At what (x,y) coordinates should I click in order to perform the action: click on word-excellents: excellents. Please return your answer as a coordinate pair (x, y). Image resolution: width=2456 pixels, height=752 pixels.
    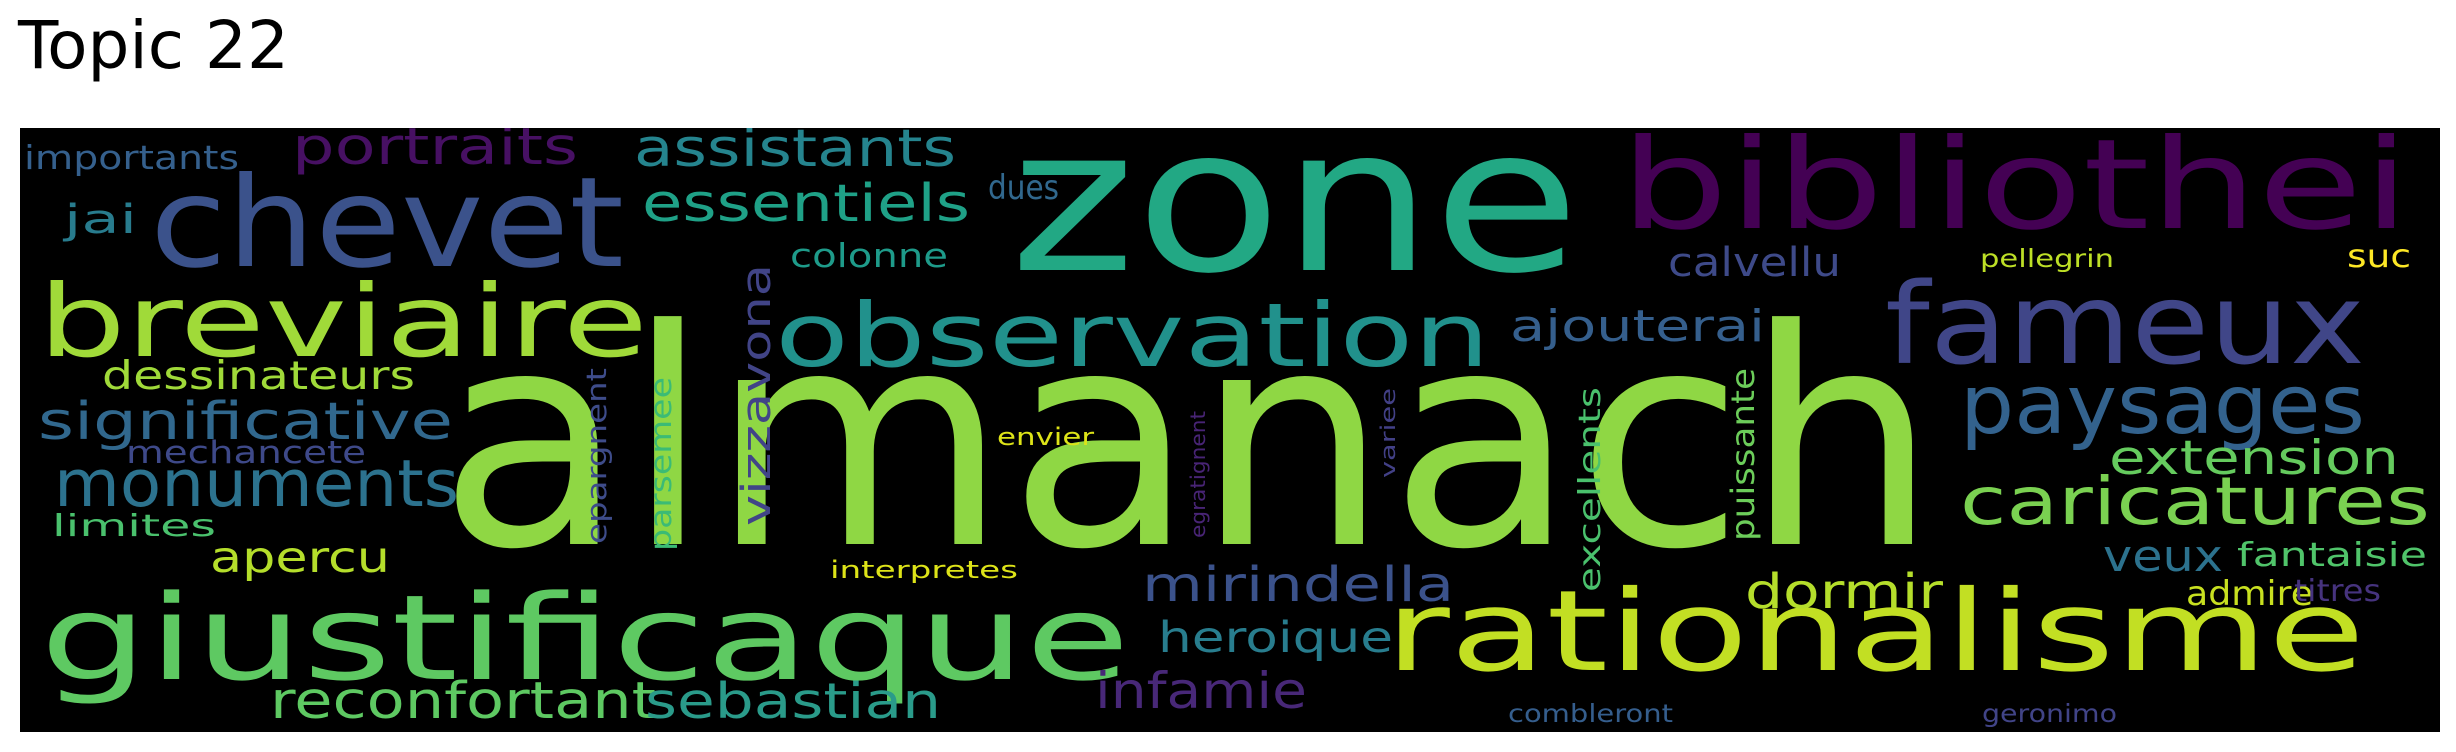
    Looking at the image, I should click on (1590, 489).